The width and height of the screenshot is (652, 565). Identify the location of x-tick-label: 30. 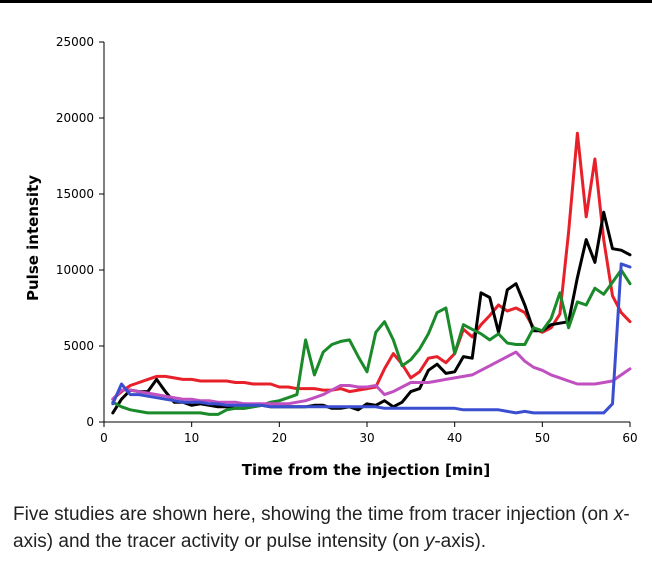
(366, 438).